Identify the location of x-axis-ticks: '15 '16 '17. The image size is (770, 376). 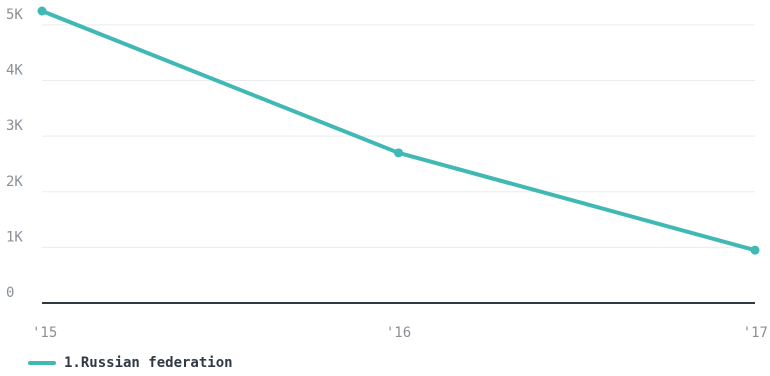
(400, 333).